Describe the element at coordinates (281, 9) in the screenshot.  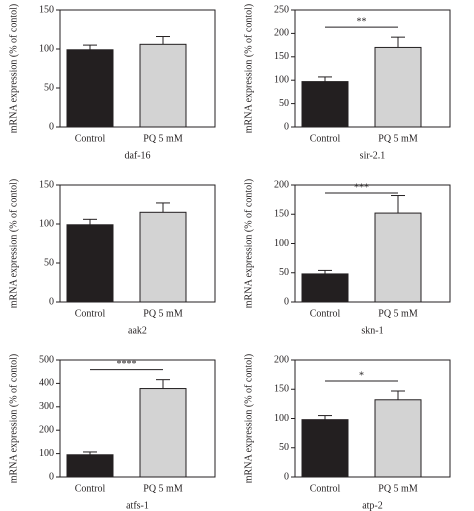
I see `y-tick-label: 250` at that location.